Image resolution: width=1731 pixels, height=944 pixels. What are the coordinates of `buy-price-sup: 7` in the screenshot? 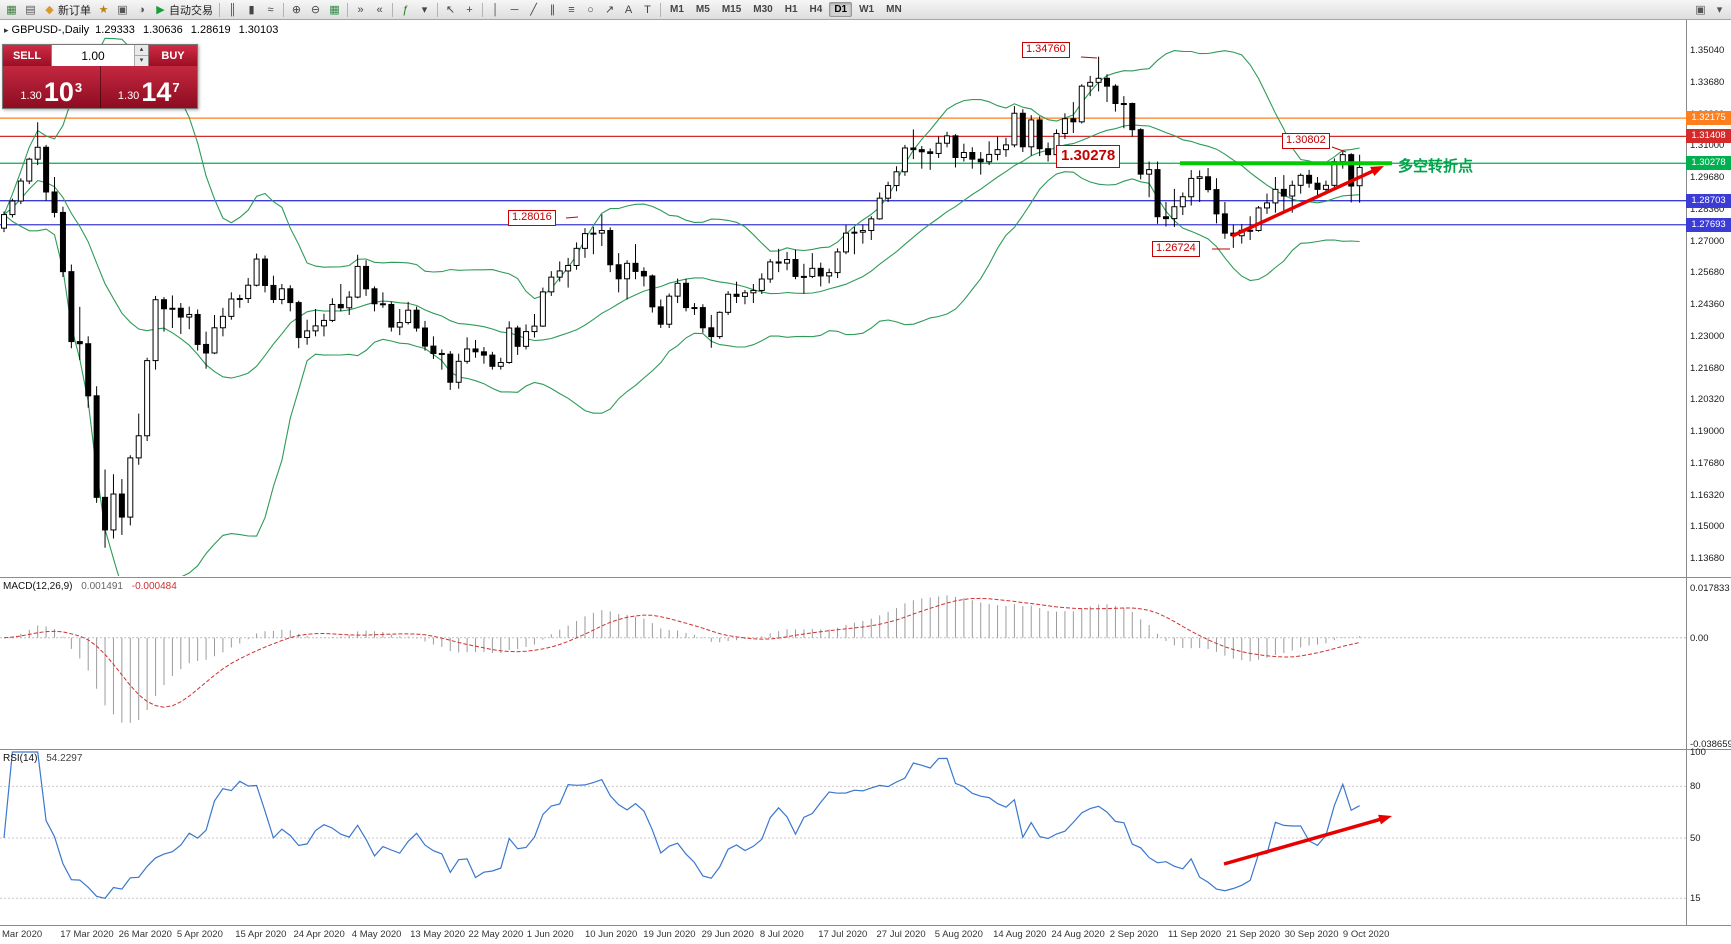 It's located at (176, 87).